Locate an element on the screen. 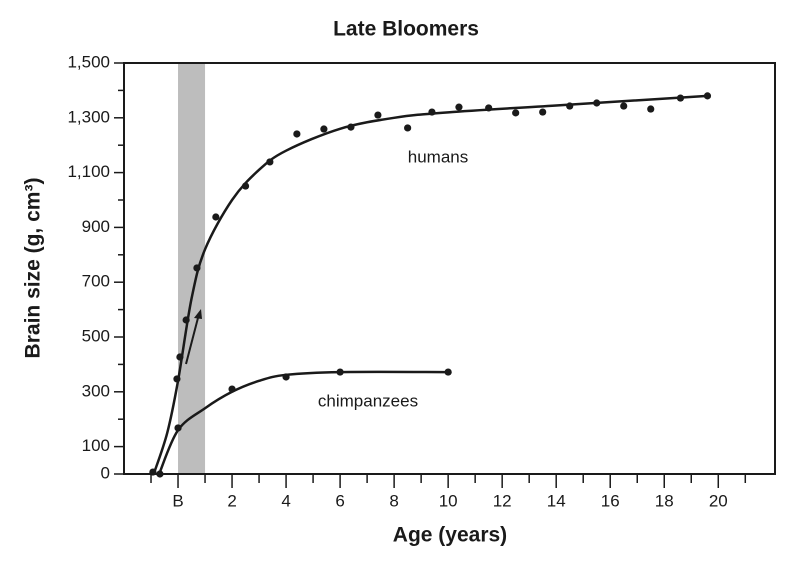  y-tick-label: 1,500 is located at coordinates (88, 61).